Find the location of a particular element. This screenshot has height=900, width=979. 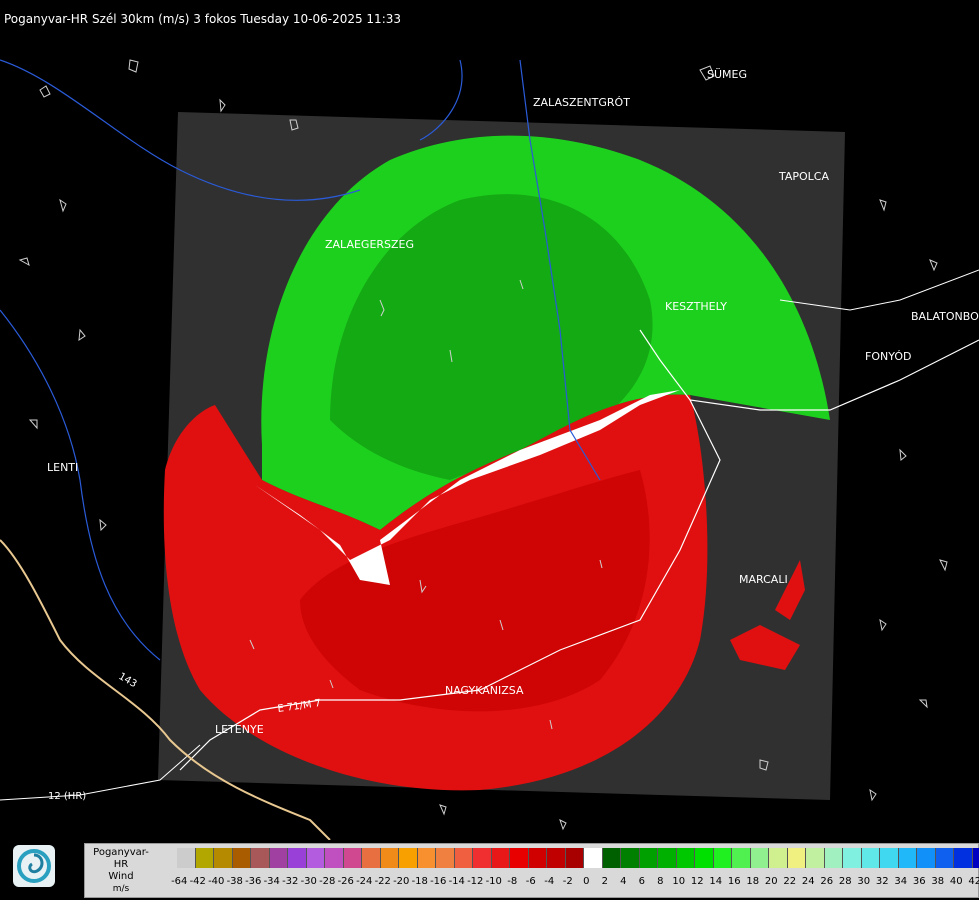

legend-tick-label: 38 is located at coordinates (938, 881).